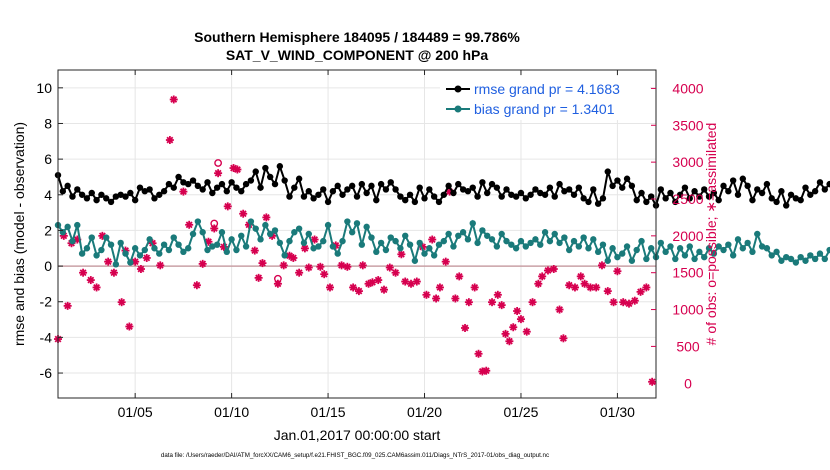 The width and height of the screenshot is (830, 470). Describe the element at coordinates (688, 383) in the screenshot. I see `y-right-tick-label: 0` at that location.